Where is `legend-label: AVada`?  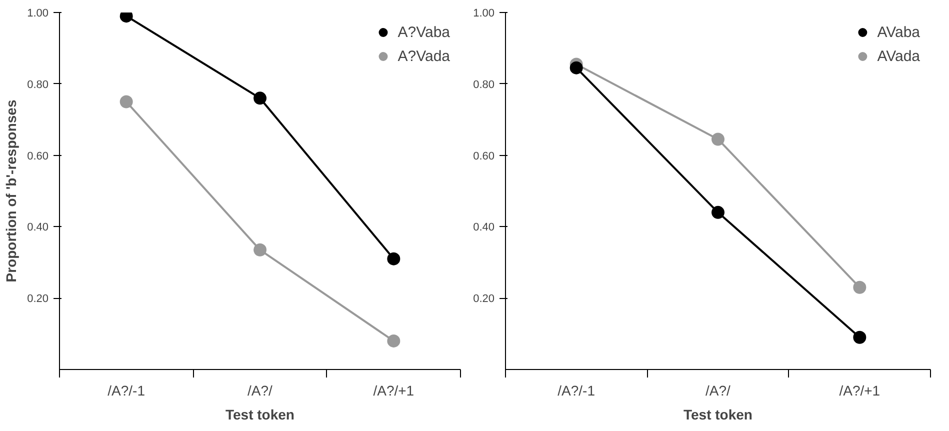
legend-label: AVada is located at coordinates (898, 56).